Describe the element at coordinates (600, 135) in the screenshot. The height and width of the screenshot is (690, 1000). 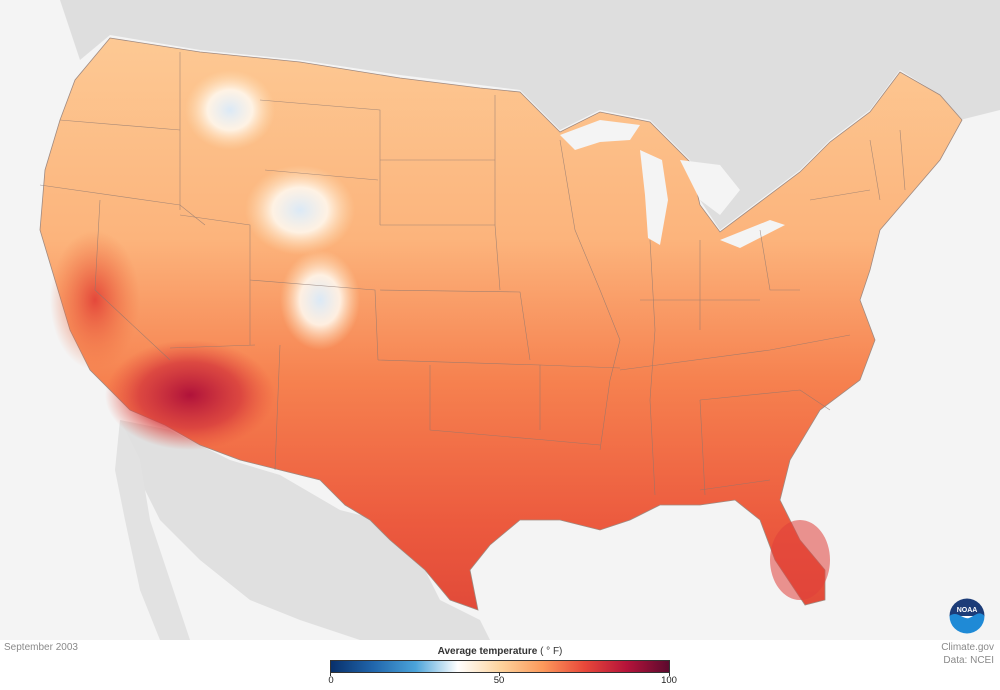
I see `lake-superior` at that location.